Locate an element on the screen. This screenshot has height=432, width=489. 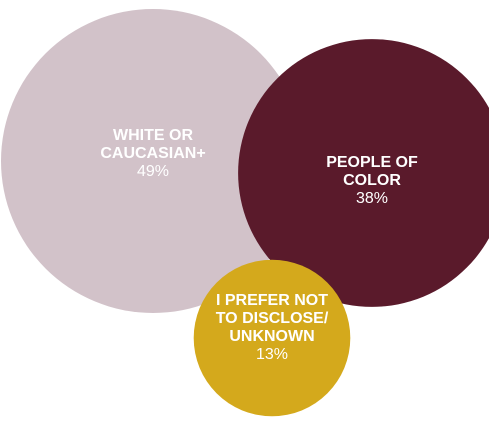
bubble-prefer-not-to-disclose-circle is located at coordinates (272, 338).